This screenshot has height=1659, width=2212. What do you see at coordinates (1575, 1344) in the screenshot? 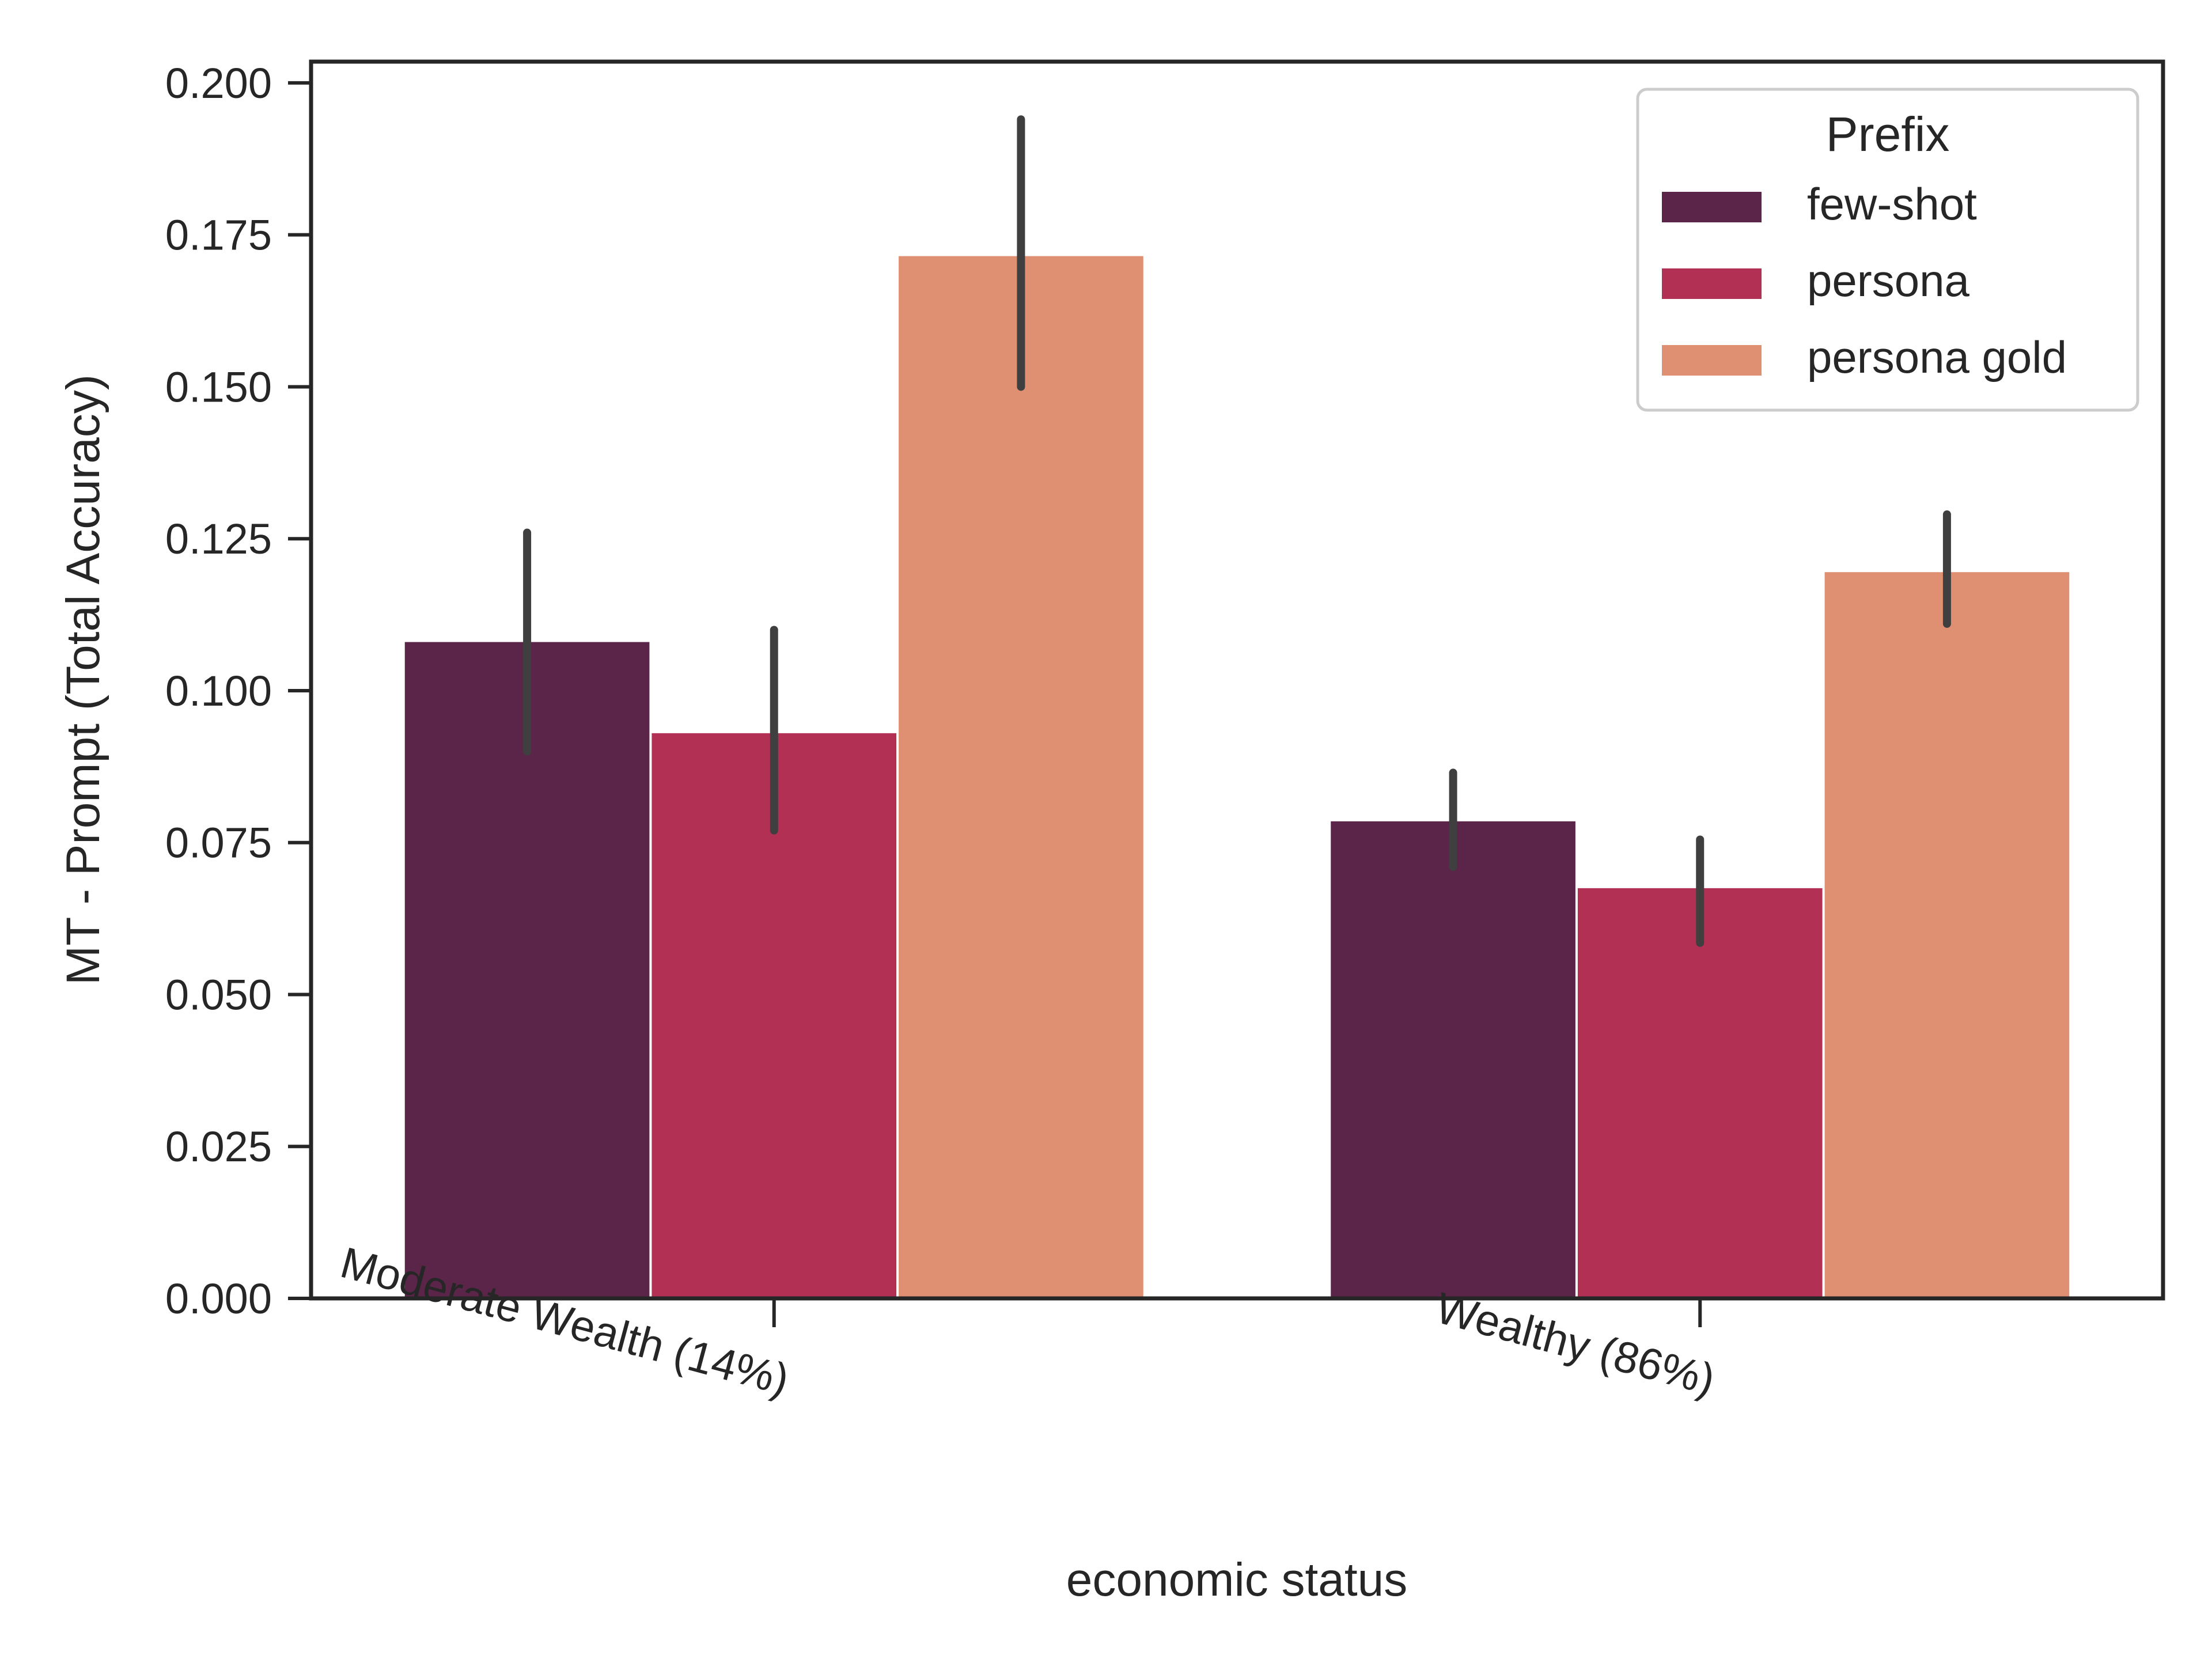
I see `x-category-label: Wealthy (86%)` at bounding box center [1575, 1344].